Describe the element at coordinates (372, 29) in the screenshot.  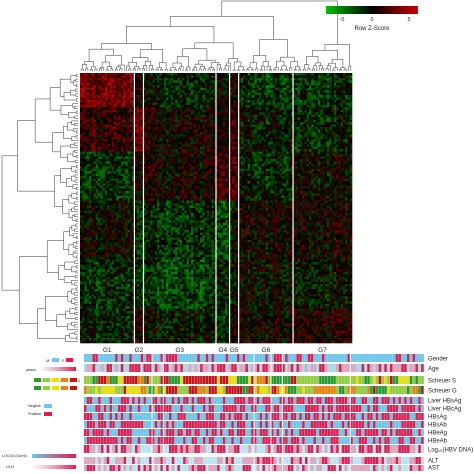
I see `color-key-title: Row Z-Score` at that location.